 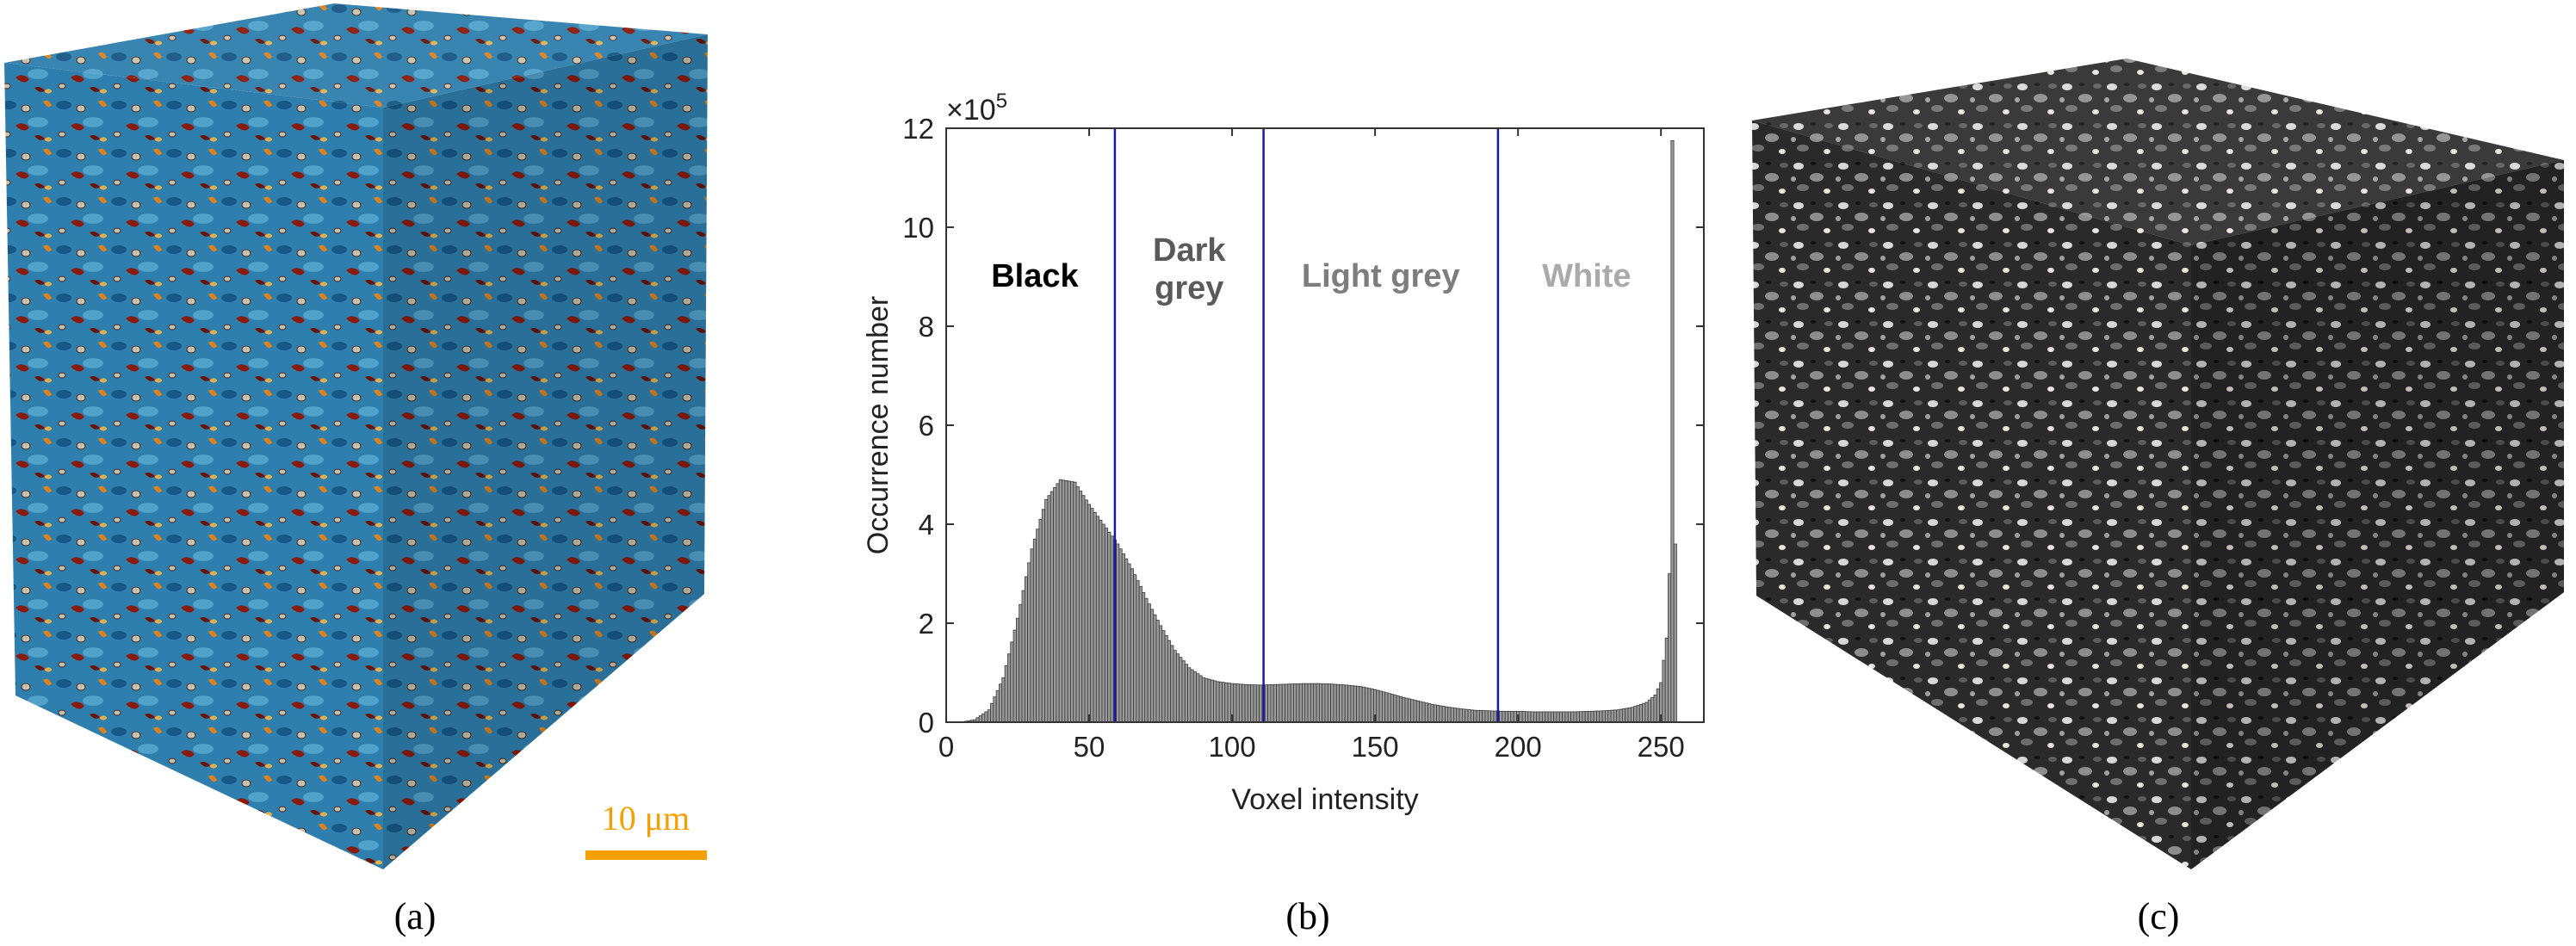 What do you see at coordinates (1311, 269) in the screenshot?
I see `region-labels: Black Dark grey Light grey White` at bounding box center [1311, 269].